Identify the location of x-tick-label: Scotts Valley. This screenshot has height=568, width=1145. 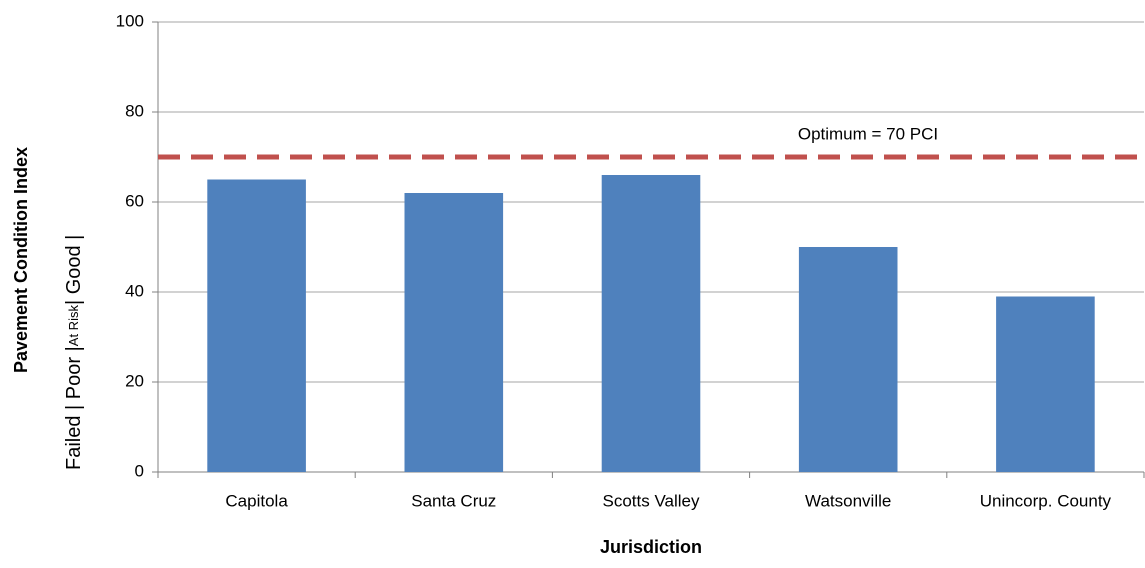
(651, 500).